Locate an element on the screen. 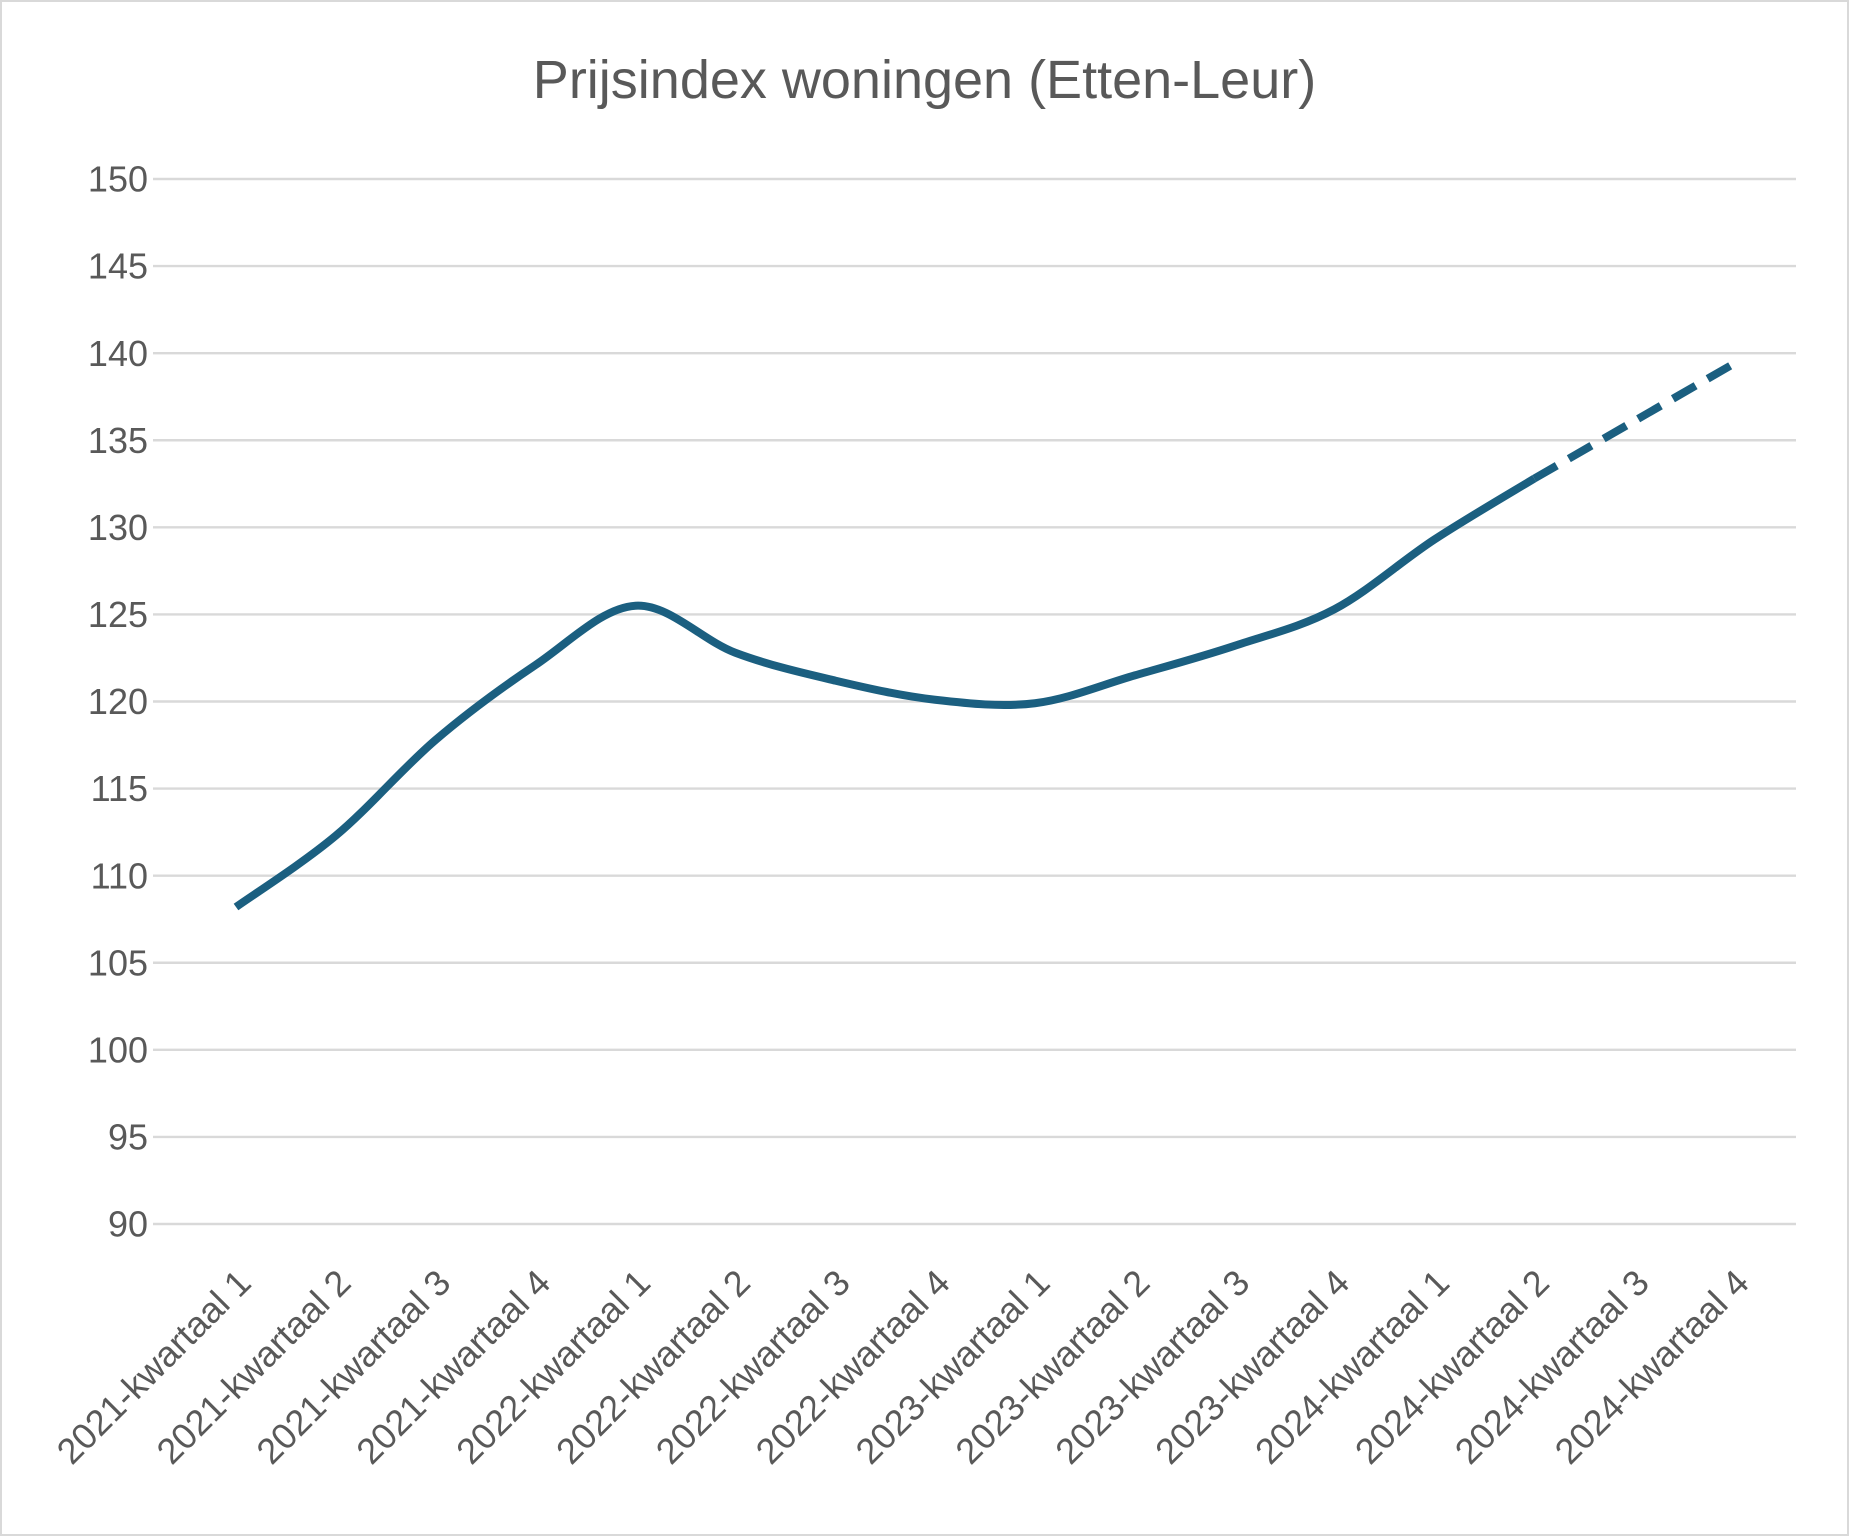 The height and width of the screenshot is (1536, 1849). y-tick-label: 115 is located at coordinates (119, 788).